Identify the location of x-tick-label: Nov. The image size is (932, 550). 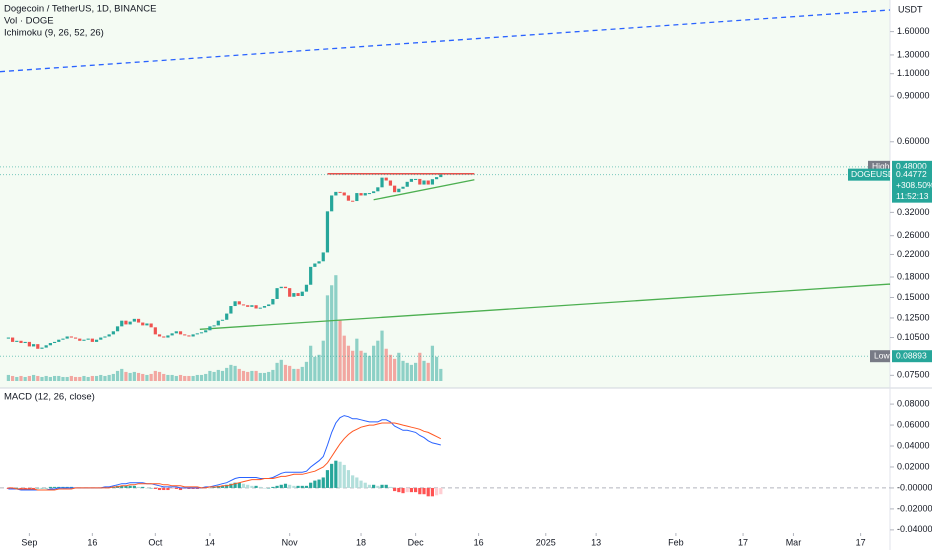
(290, 542).